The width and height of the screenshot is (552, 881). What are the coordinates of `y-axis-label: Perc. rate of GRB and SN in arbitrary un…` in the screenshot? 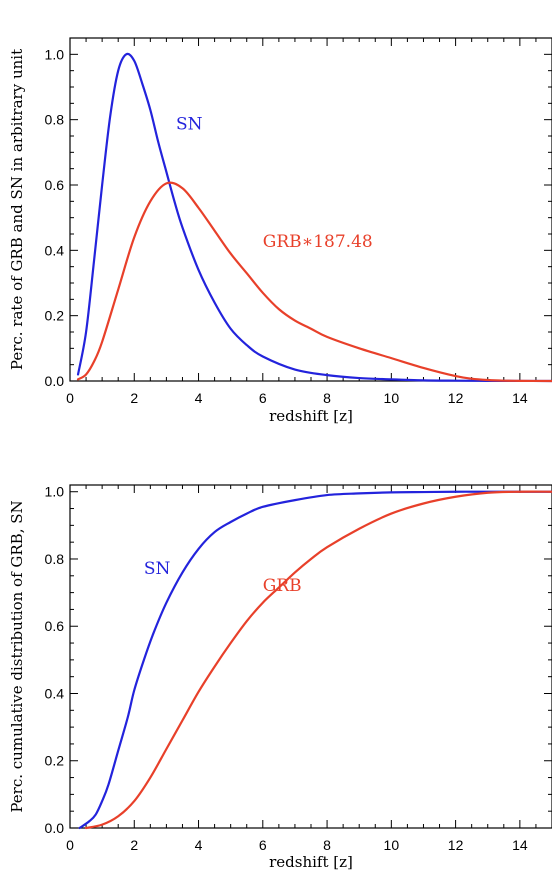 It's located at (17, 209).